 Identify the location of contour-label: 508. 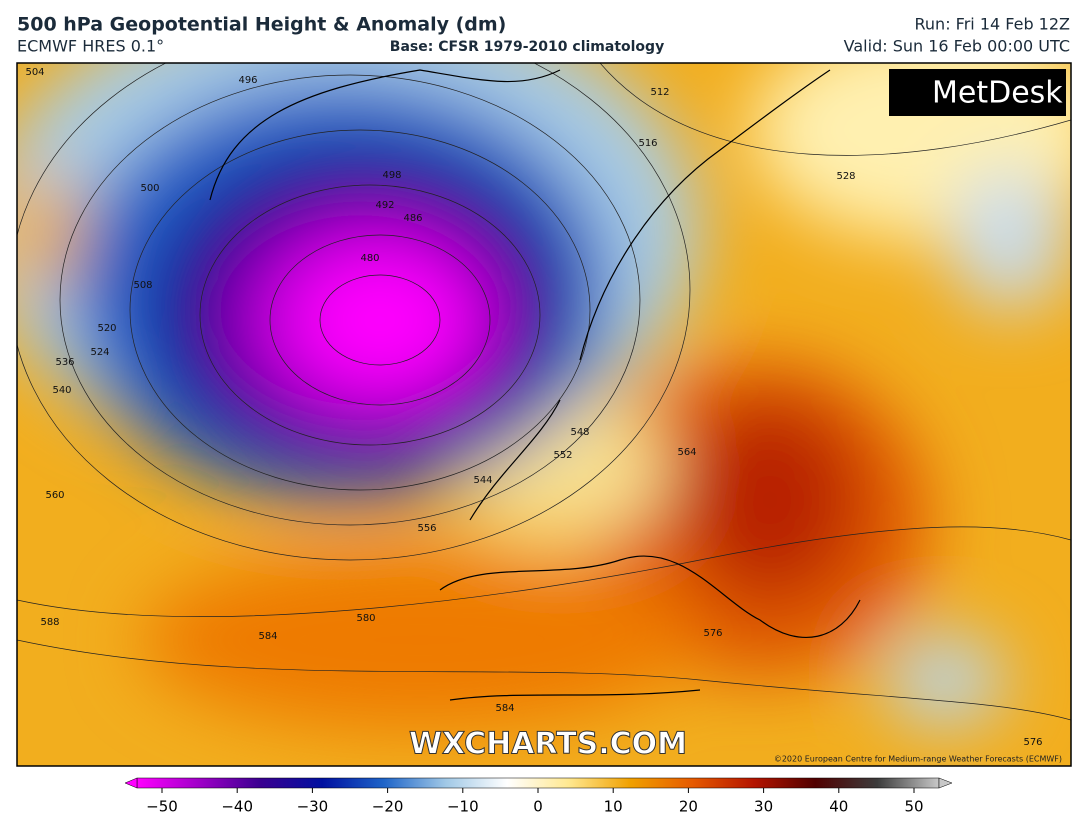
(142, 285).